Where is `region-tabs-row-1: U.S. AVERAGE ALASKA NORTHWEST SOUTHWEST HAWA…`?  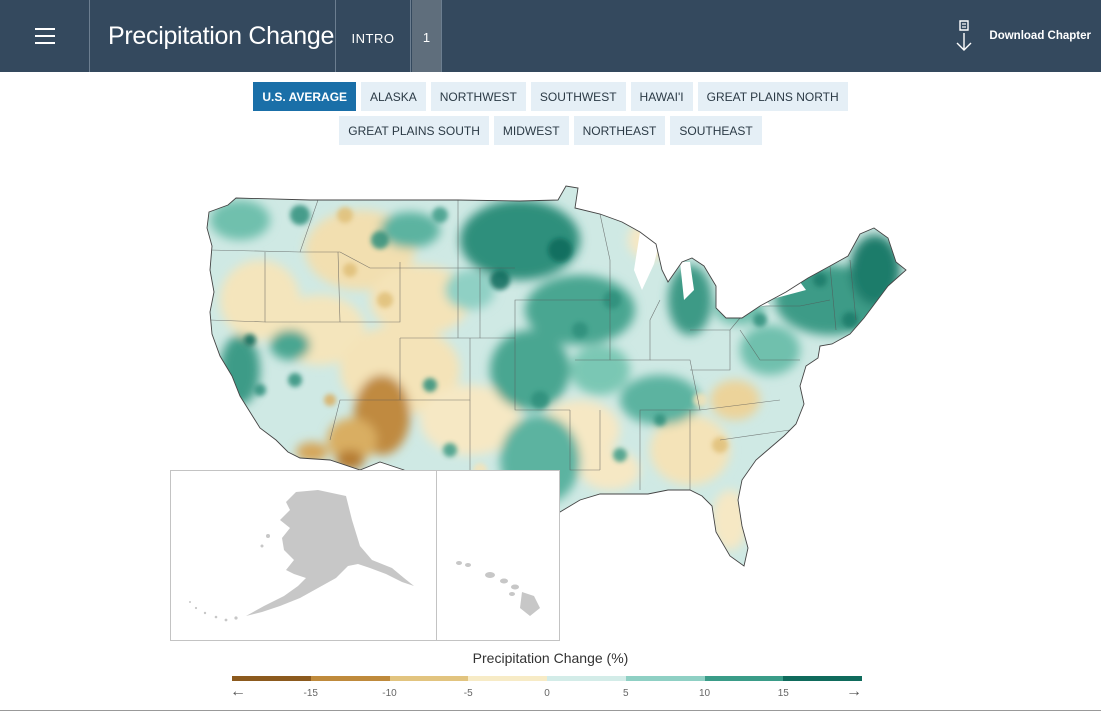
region-tabs-row-1: U.S. AVERAGE ALASKA NORTHWEST SOUTHWEST HAWA… is located at coordinates (550, 96).